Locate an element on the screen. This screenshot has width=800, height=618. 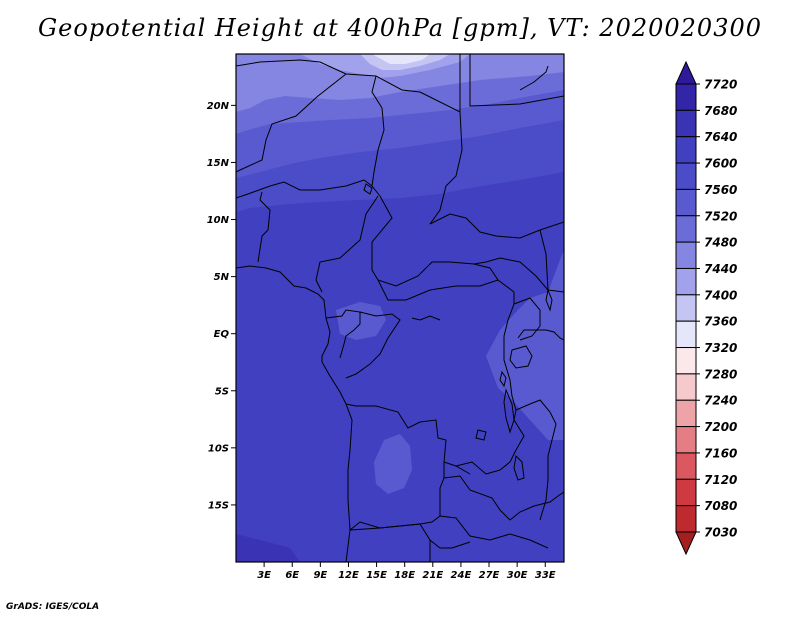
border-congo is located at coordinates (373, 345).